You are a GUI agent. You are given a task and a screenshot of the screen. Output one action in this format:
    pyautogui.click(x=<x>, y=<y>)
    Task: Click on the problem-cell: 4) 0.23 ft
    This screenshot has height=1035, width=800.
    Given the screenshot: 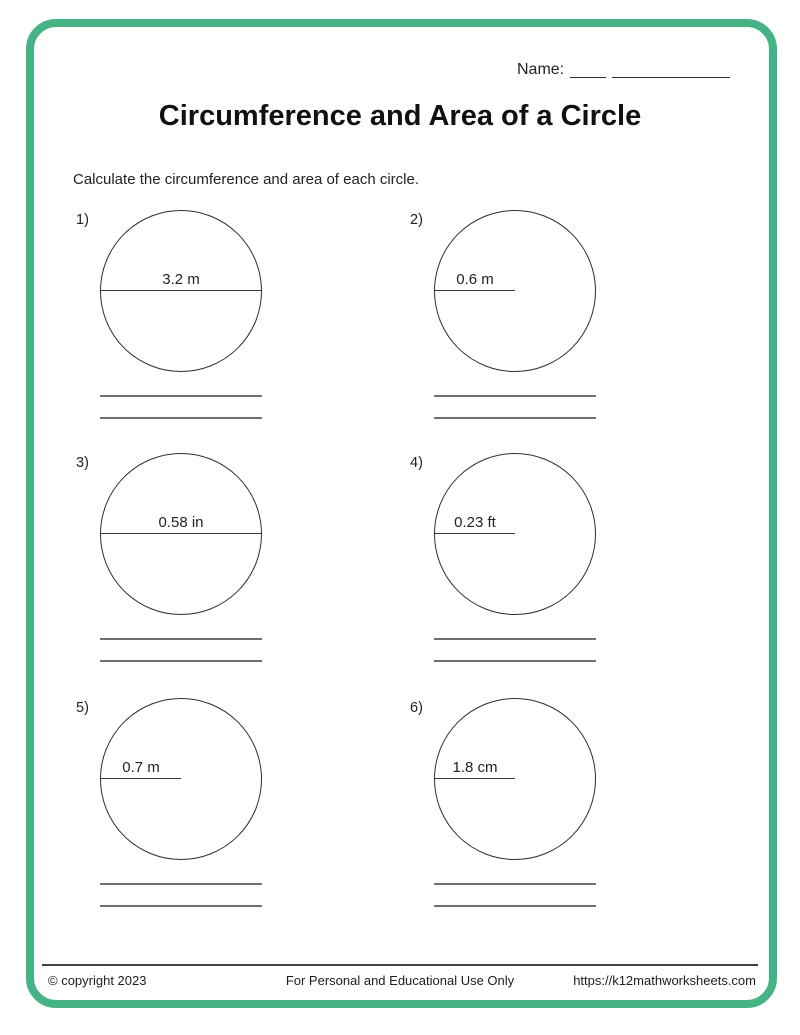 What is the action you would take?
    pyautogui.click(x=520, y=561)
    